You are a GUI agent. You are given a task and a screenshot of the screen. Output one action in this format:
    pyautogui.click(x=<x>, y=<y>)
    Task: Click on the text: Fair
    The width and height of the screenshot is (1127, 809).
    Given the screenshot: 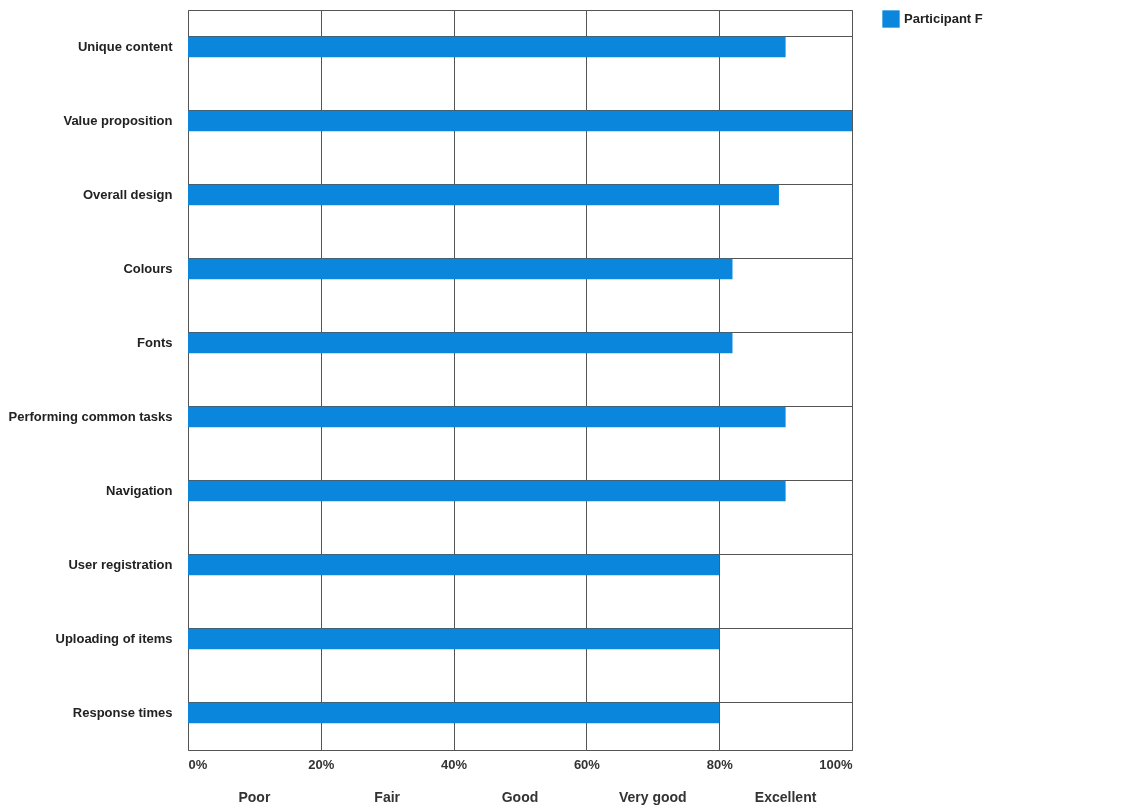 What is the action you would take?
    pyautogui.click(x=387, y=797)
    